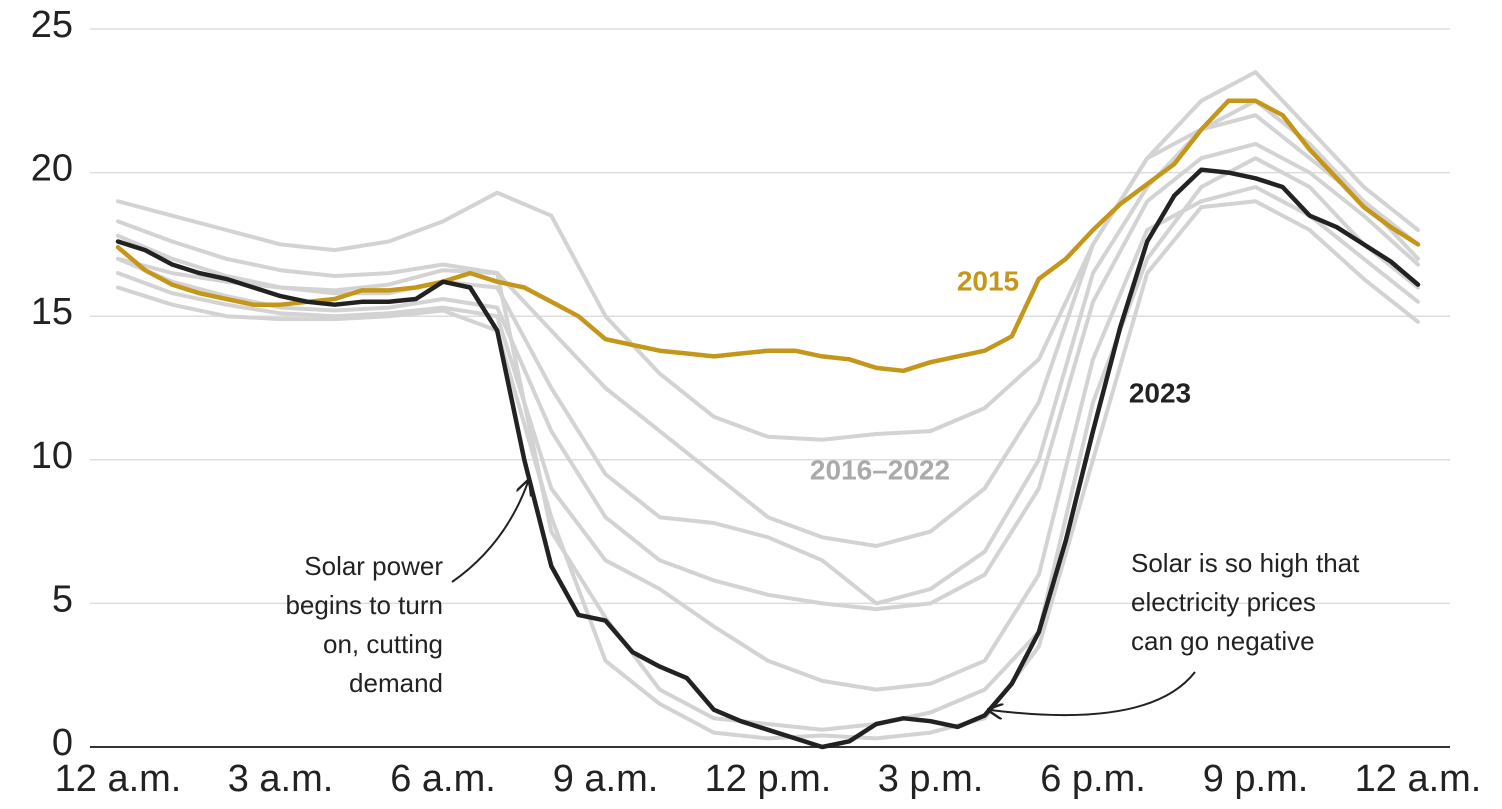  Describe the element at coordinates (1256, 779) in the screenshot. I see `x-tick-label: 9 p.m.` at that location.